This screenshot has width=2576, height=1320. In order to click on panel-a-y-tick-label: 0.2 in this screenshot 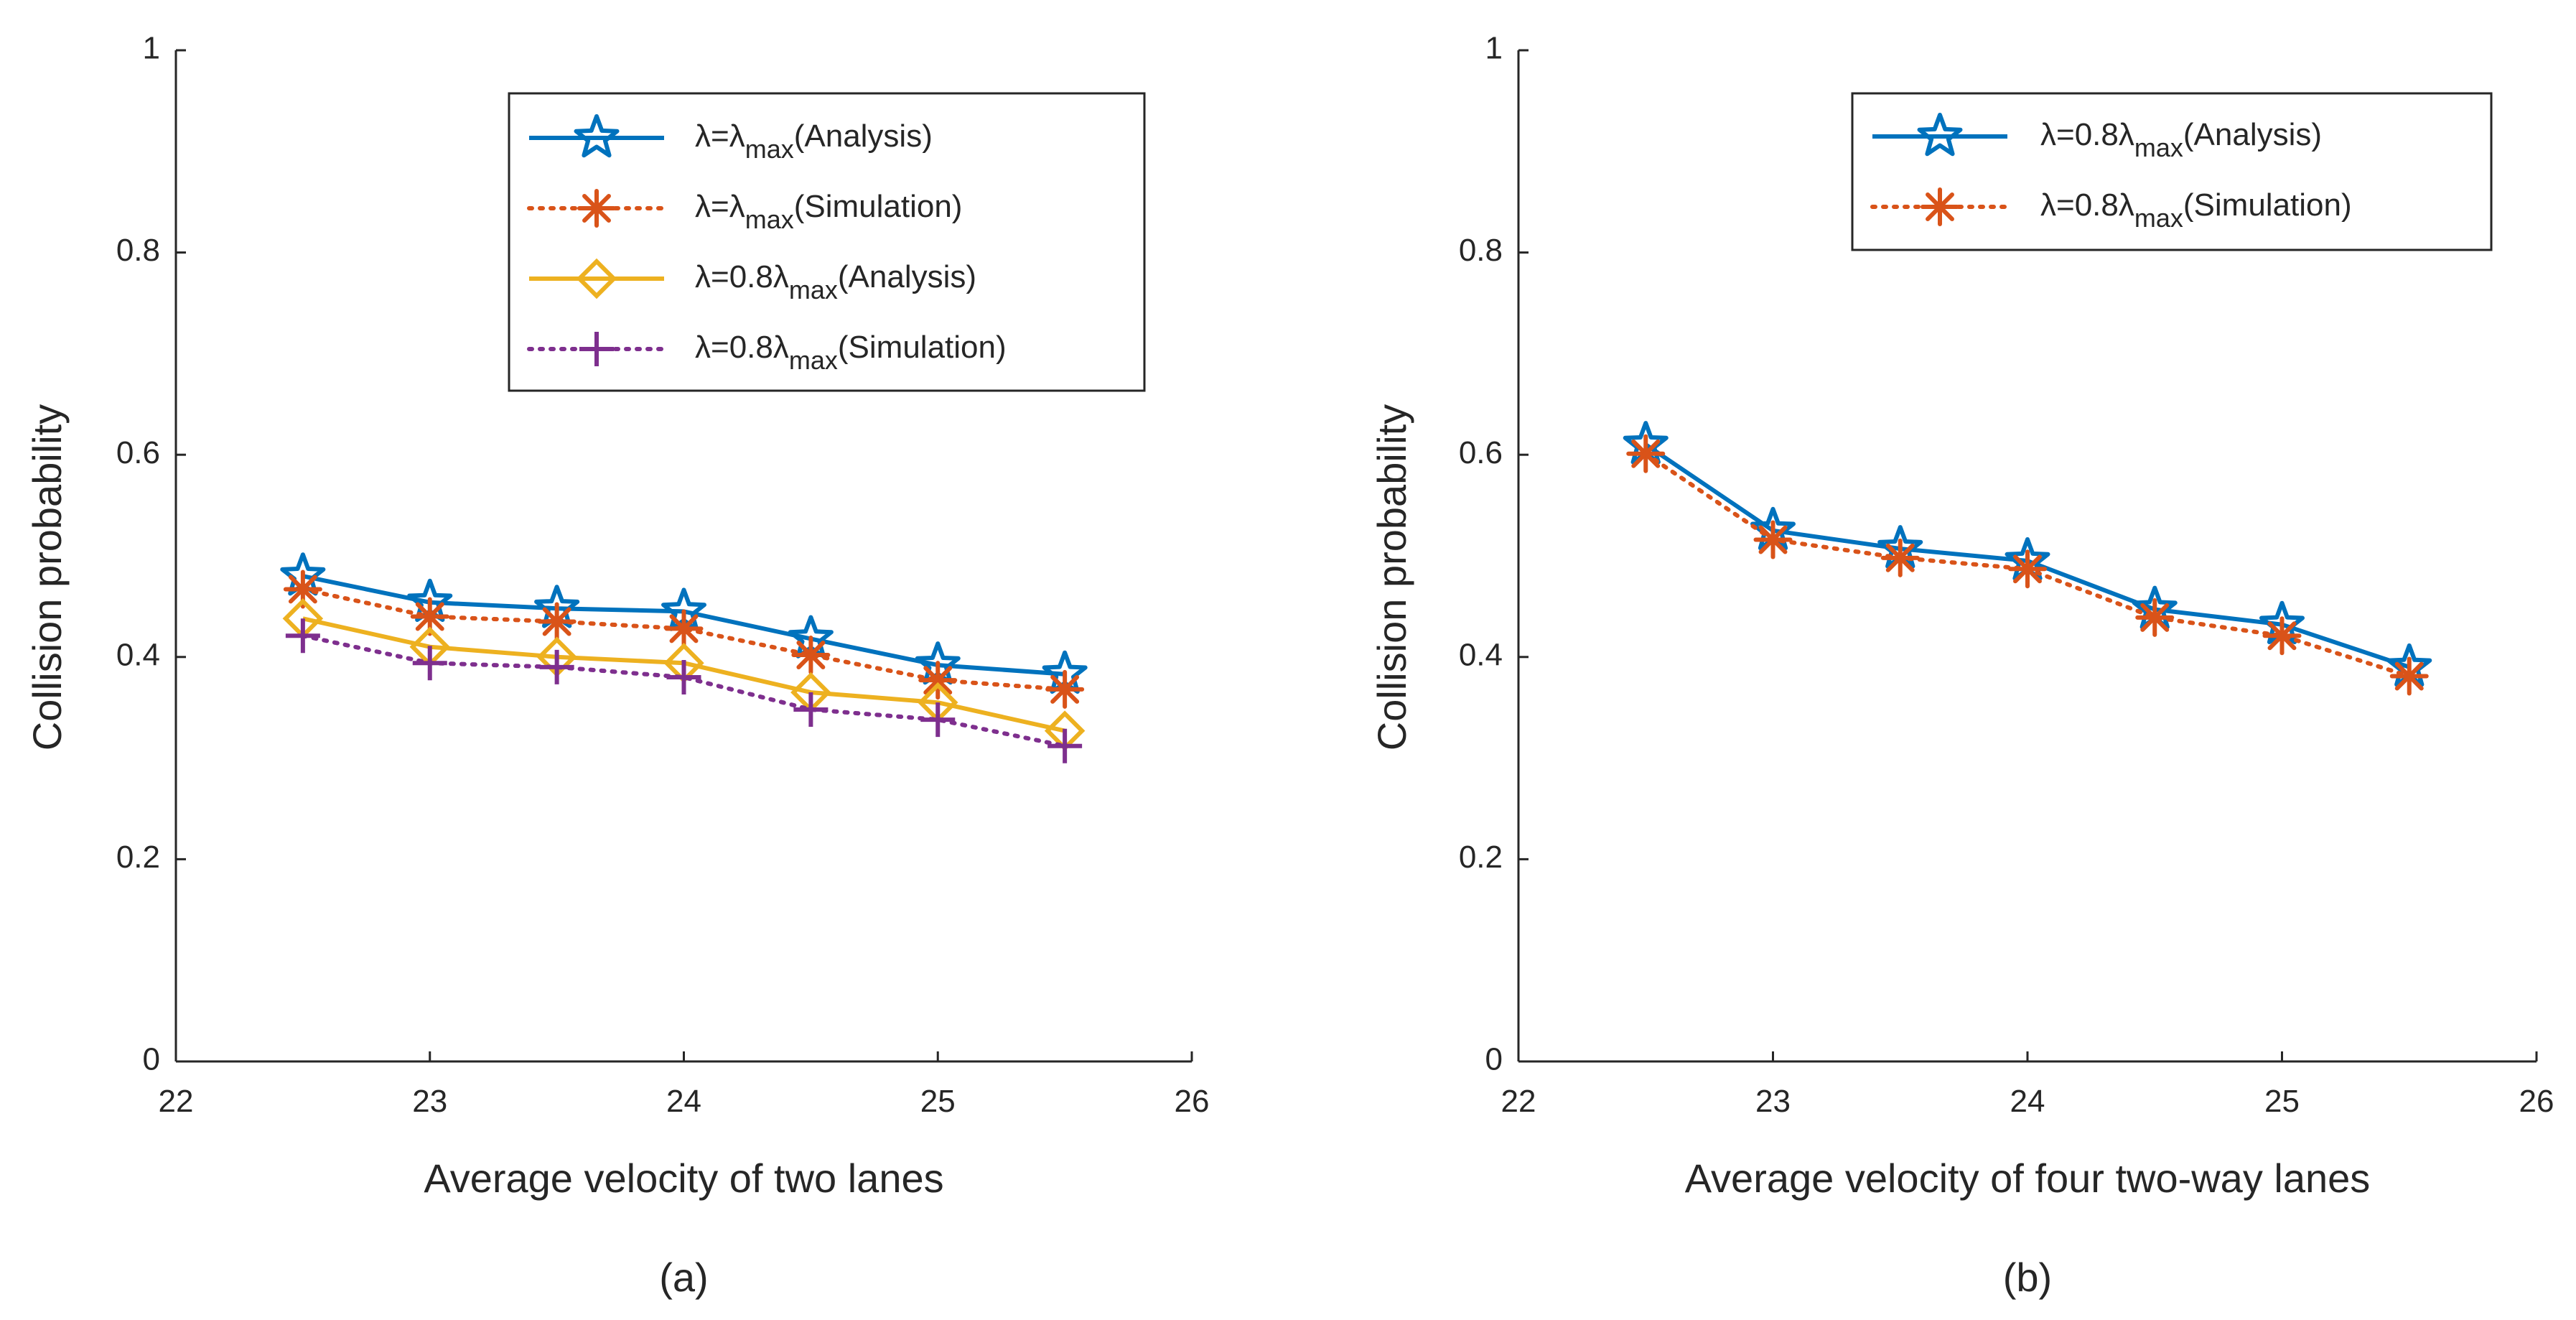, I will do `click(138, 857)`.